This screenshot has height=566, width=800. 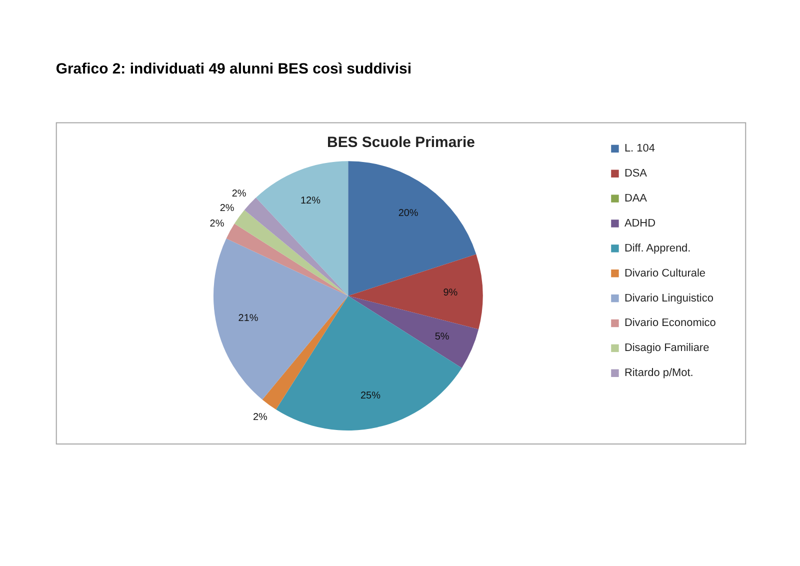 I want to click on chart-title: BES Scuole Primarie, so click(x=401, y=143).